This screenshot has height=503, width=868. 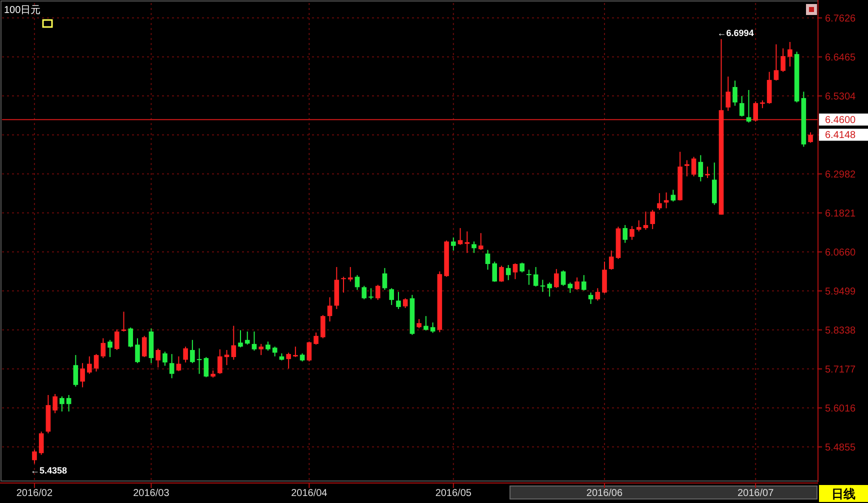 What do you see at coordinates (840, 370) in the screenshot?
I see `y-tick-label: 5.7177` at bounding box center [840, 370].